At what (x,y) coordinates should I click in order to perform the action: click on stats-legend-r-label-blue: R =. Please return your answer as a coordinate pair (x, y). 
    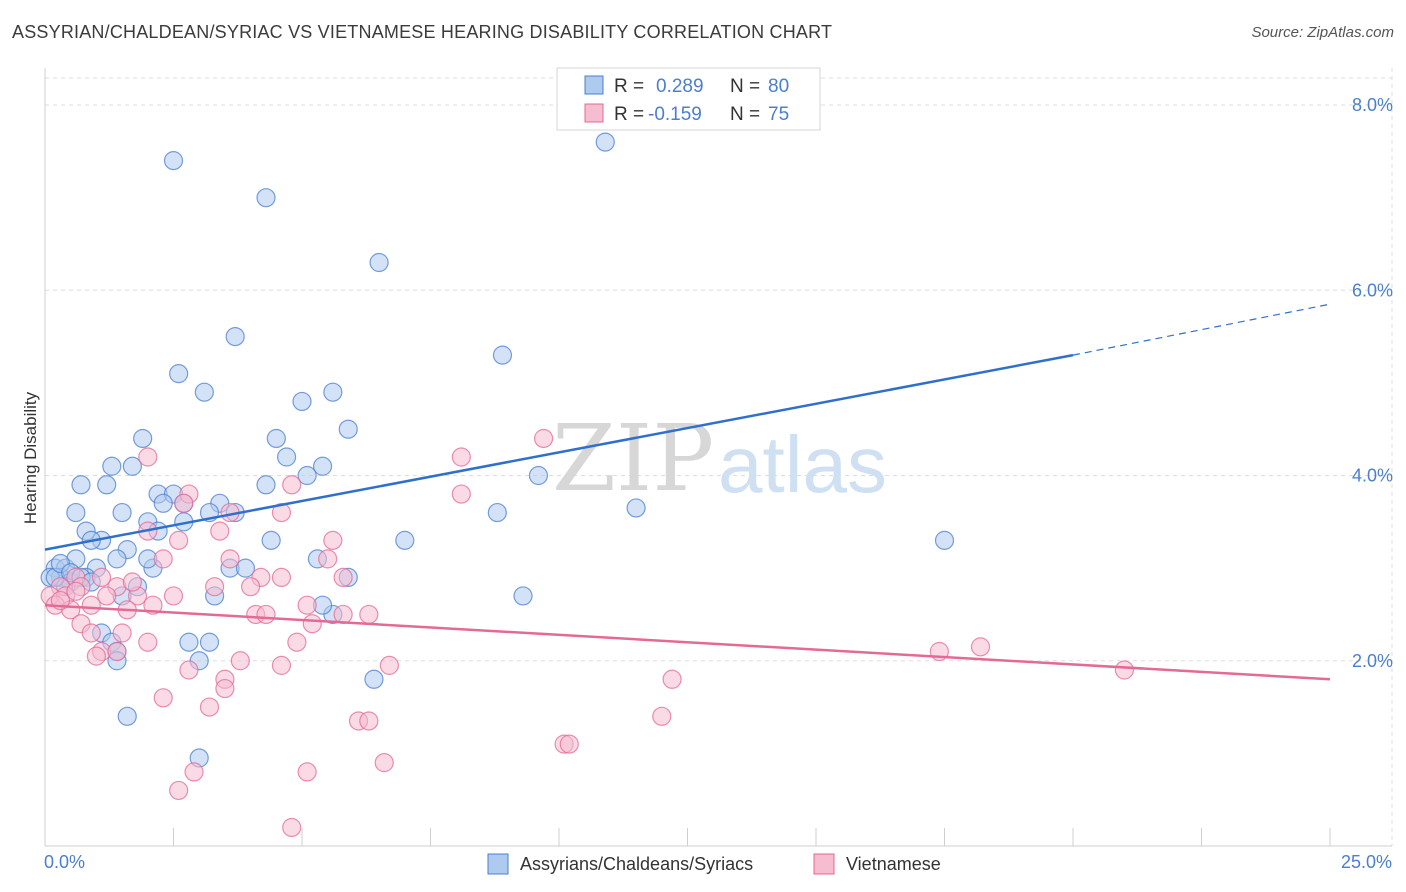
    Looking at the image, I should click on (629, 86).